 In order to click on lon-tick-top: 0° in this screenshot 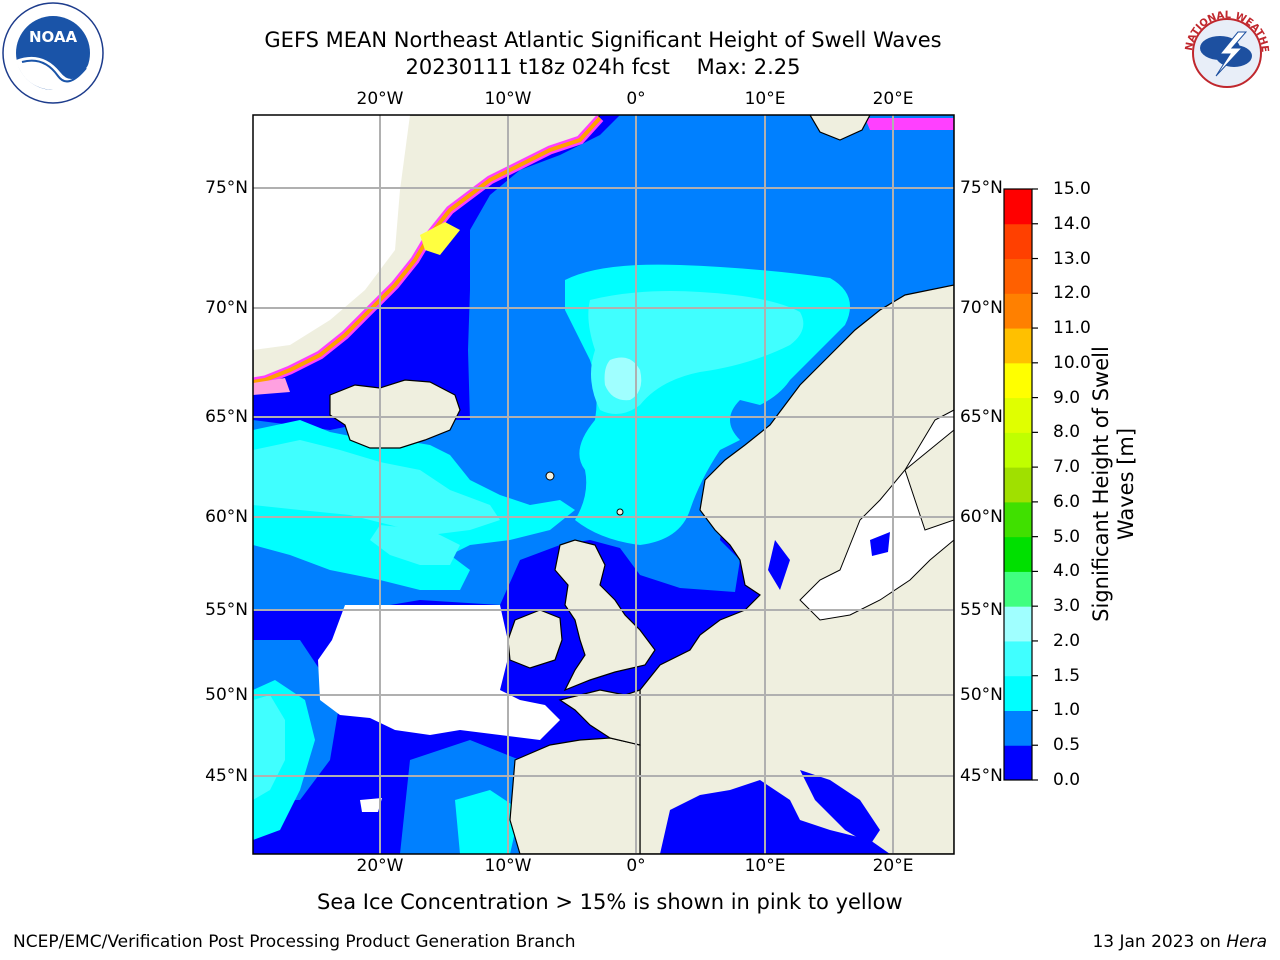, I will do `click(636, 99)`.